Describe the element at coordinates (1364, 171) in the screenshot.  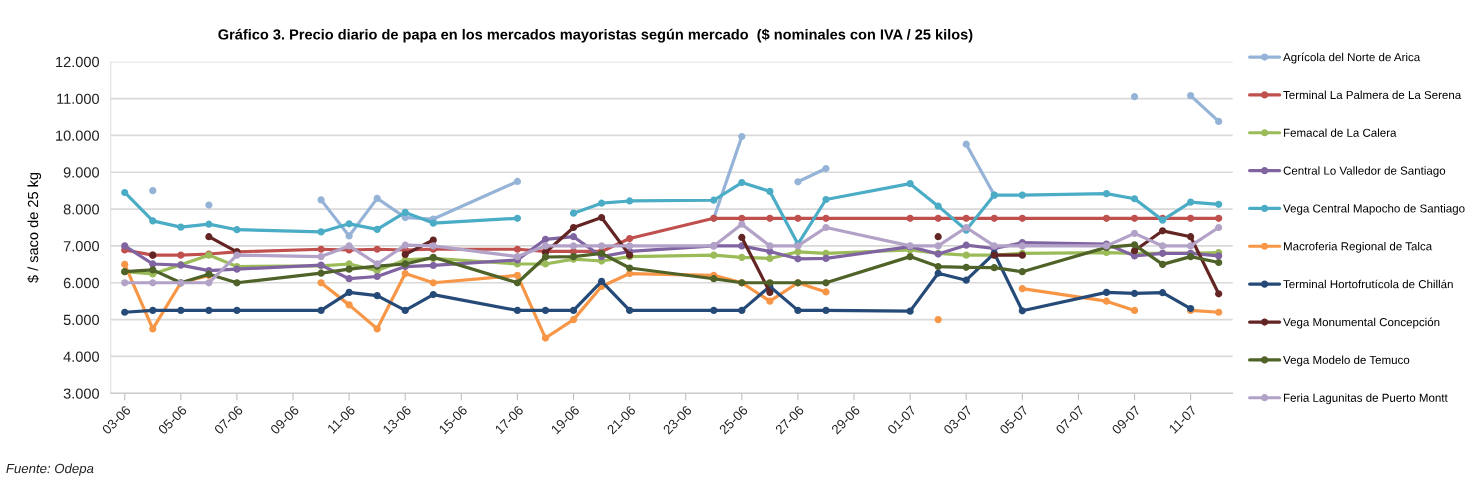
I see `legend-label: Central Lo Valledor de Santiago` at that location.